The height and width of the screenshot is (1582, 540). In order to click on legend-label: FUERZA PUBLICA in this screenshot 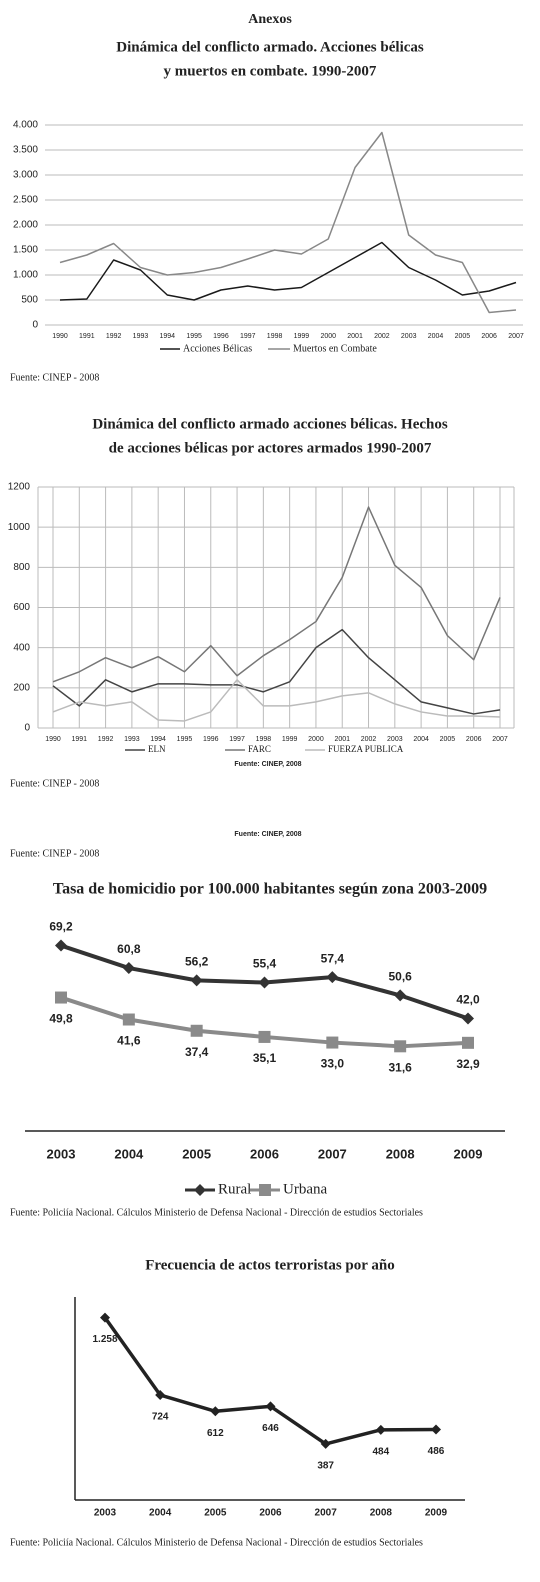, I will do `click(366, 749)`.